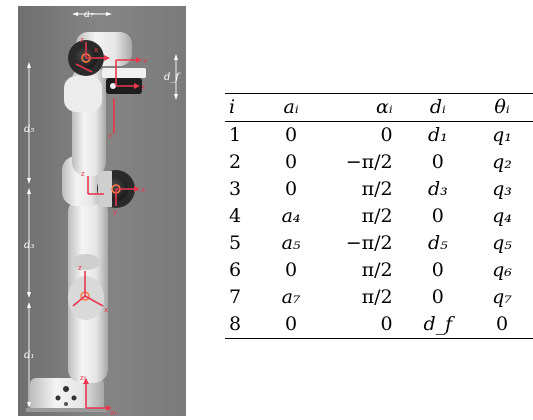 The width and height of the screenshot is (533, 420). Describe the element at coordinates (80, 268) in the screenshot. I see `frame-label-z-lower: z` at that location.